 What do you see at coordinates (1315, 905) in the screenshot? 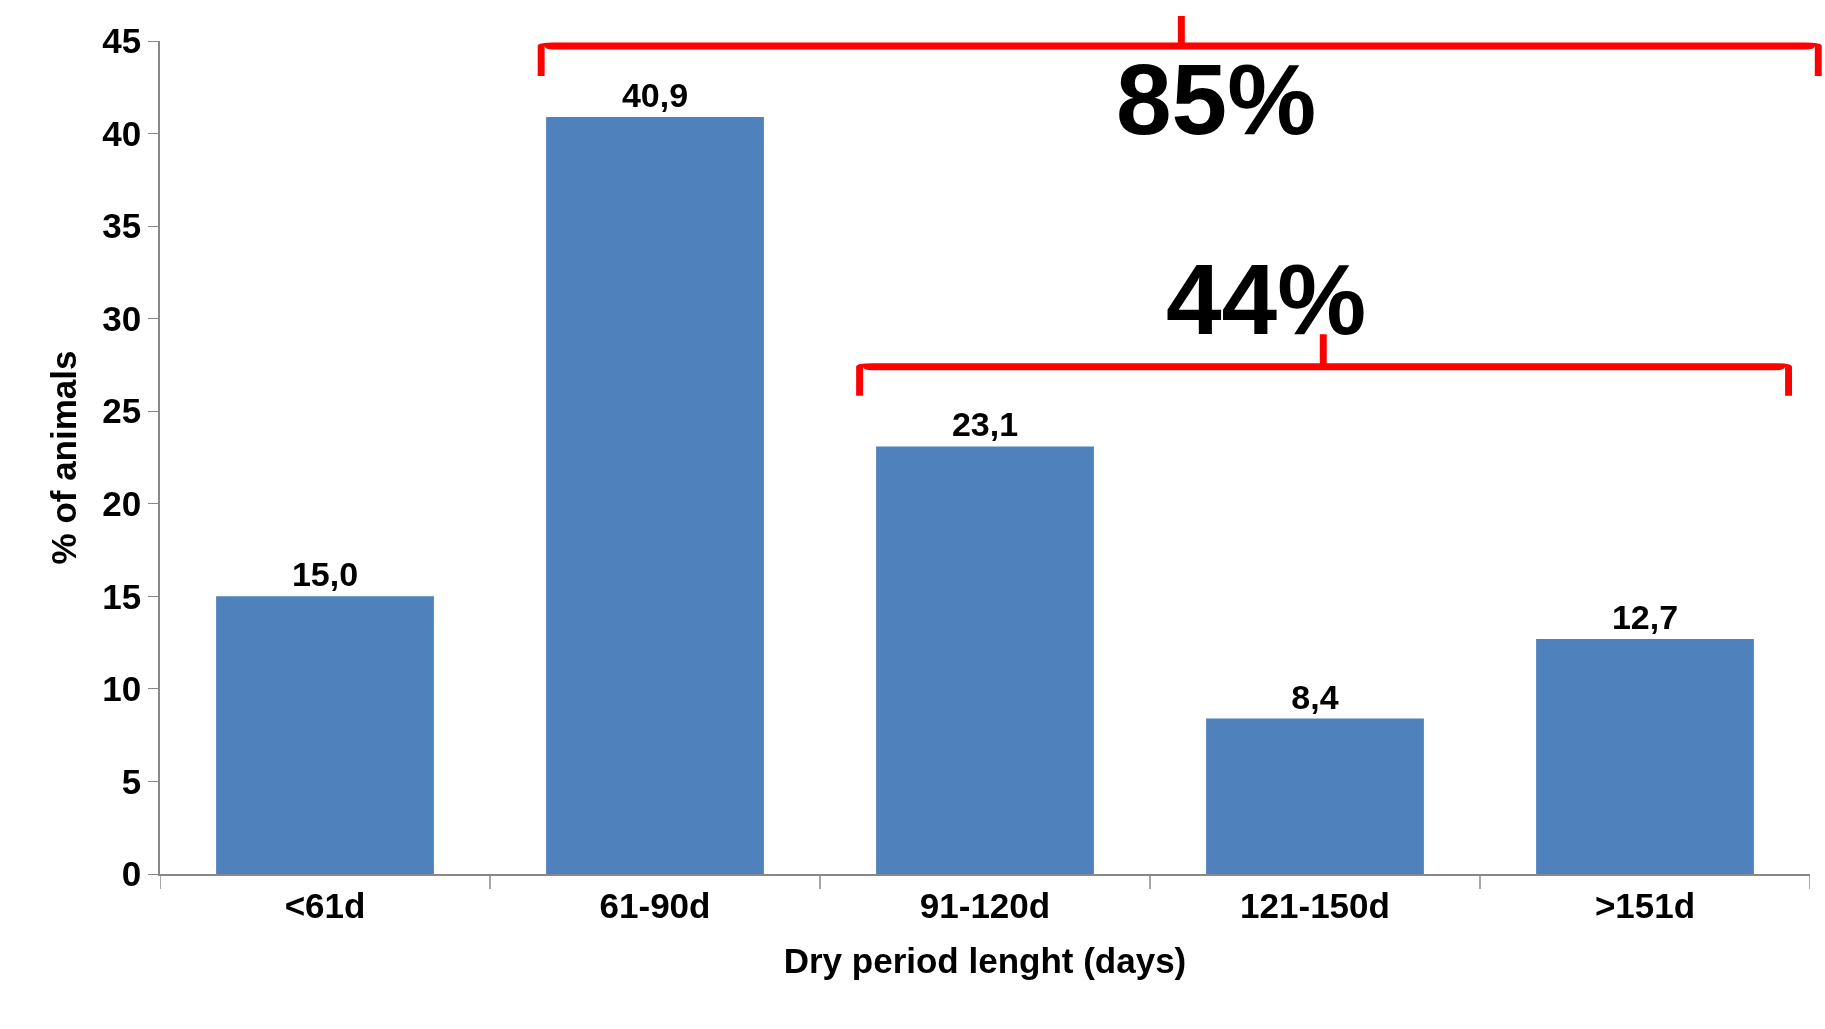
I see `x-tick-label: 121-150d` at bounding box center [1315, 905].